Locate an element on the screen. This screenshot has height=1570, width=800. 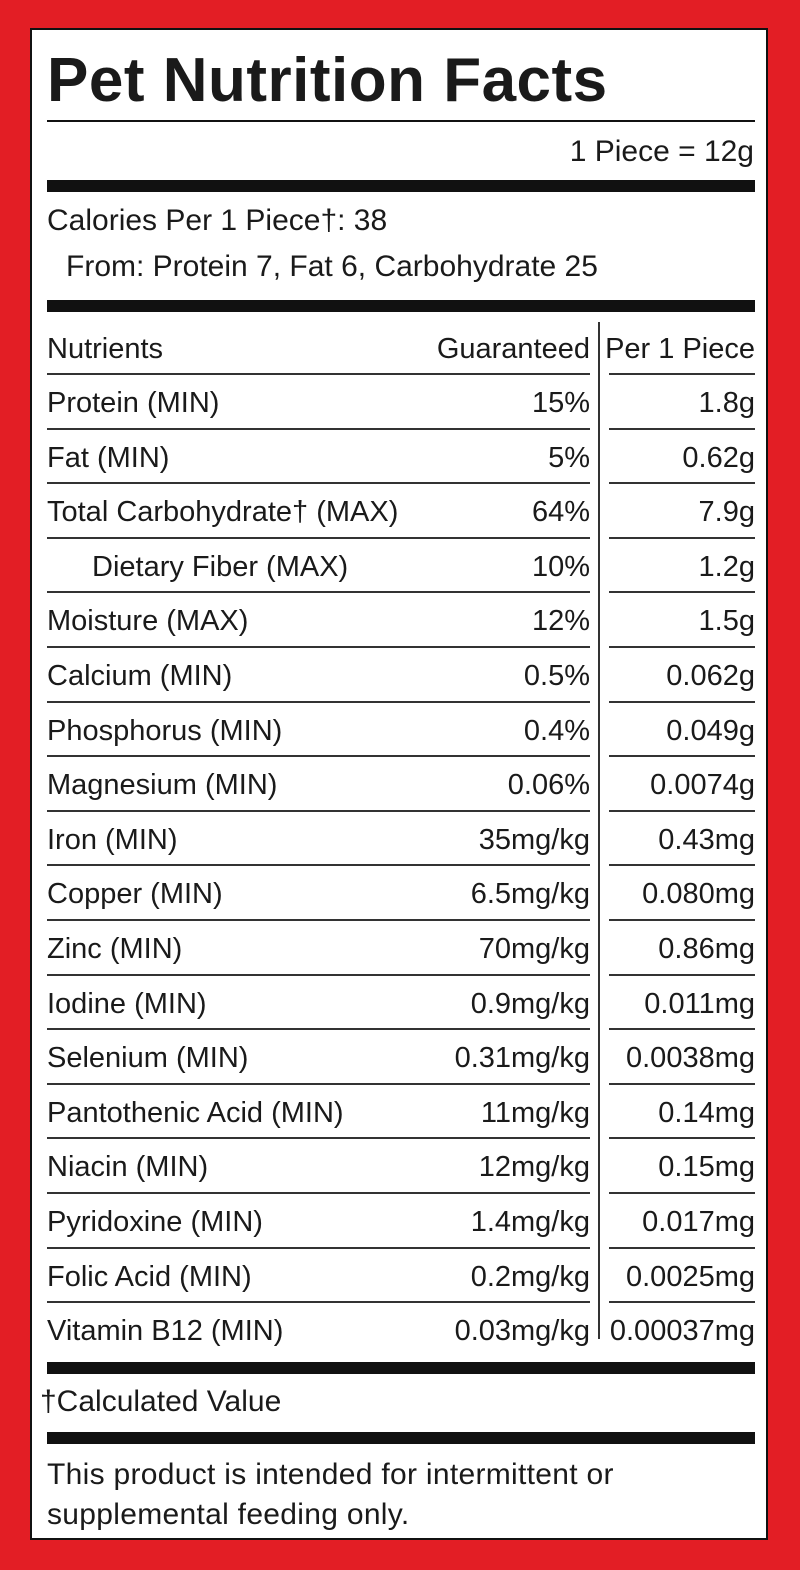
per-piece-value: 0.43mg is located at coordinates (706, 839).